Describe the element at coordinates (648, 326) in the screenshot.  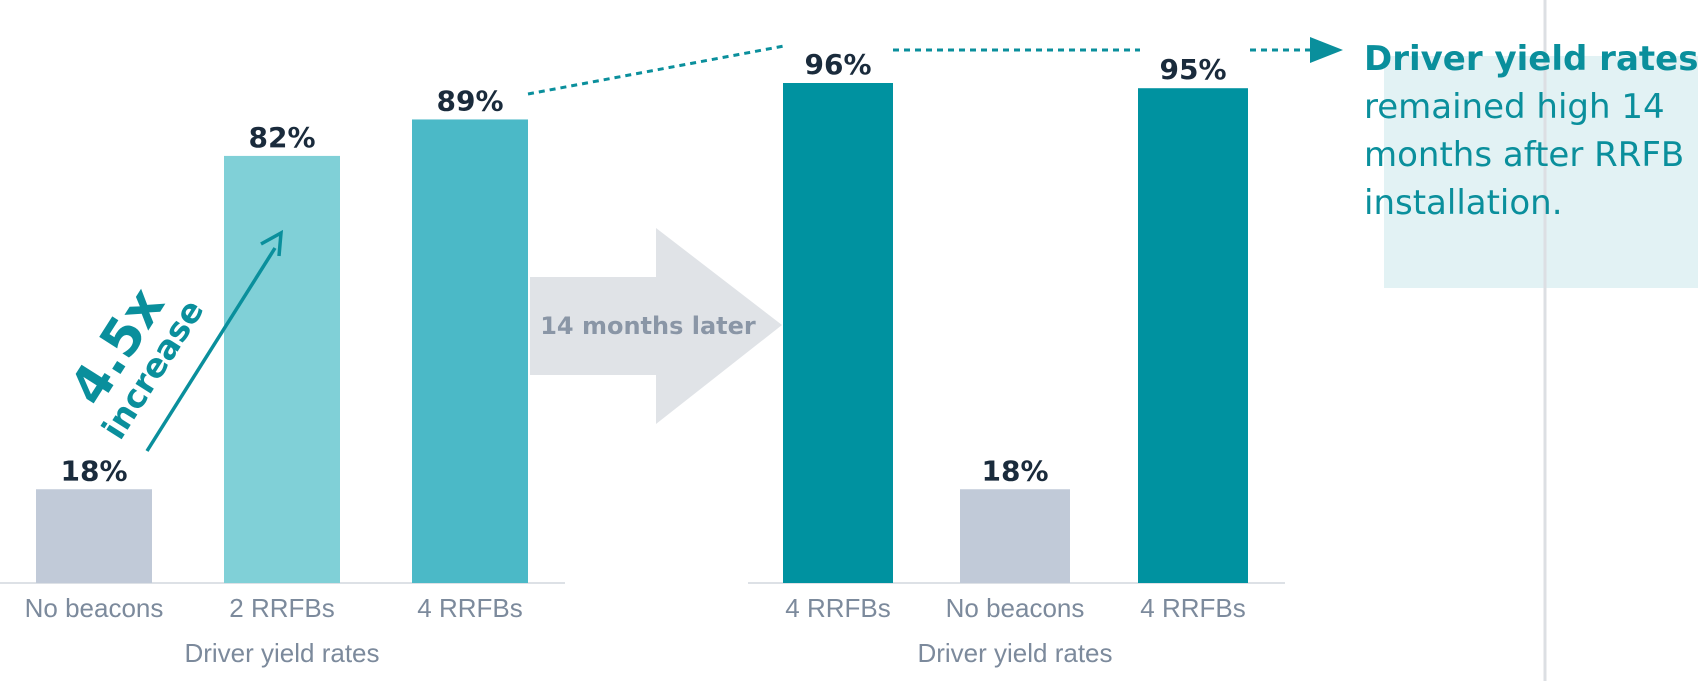
I see `transition-label: 14 months later` at that location.